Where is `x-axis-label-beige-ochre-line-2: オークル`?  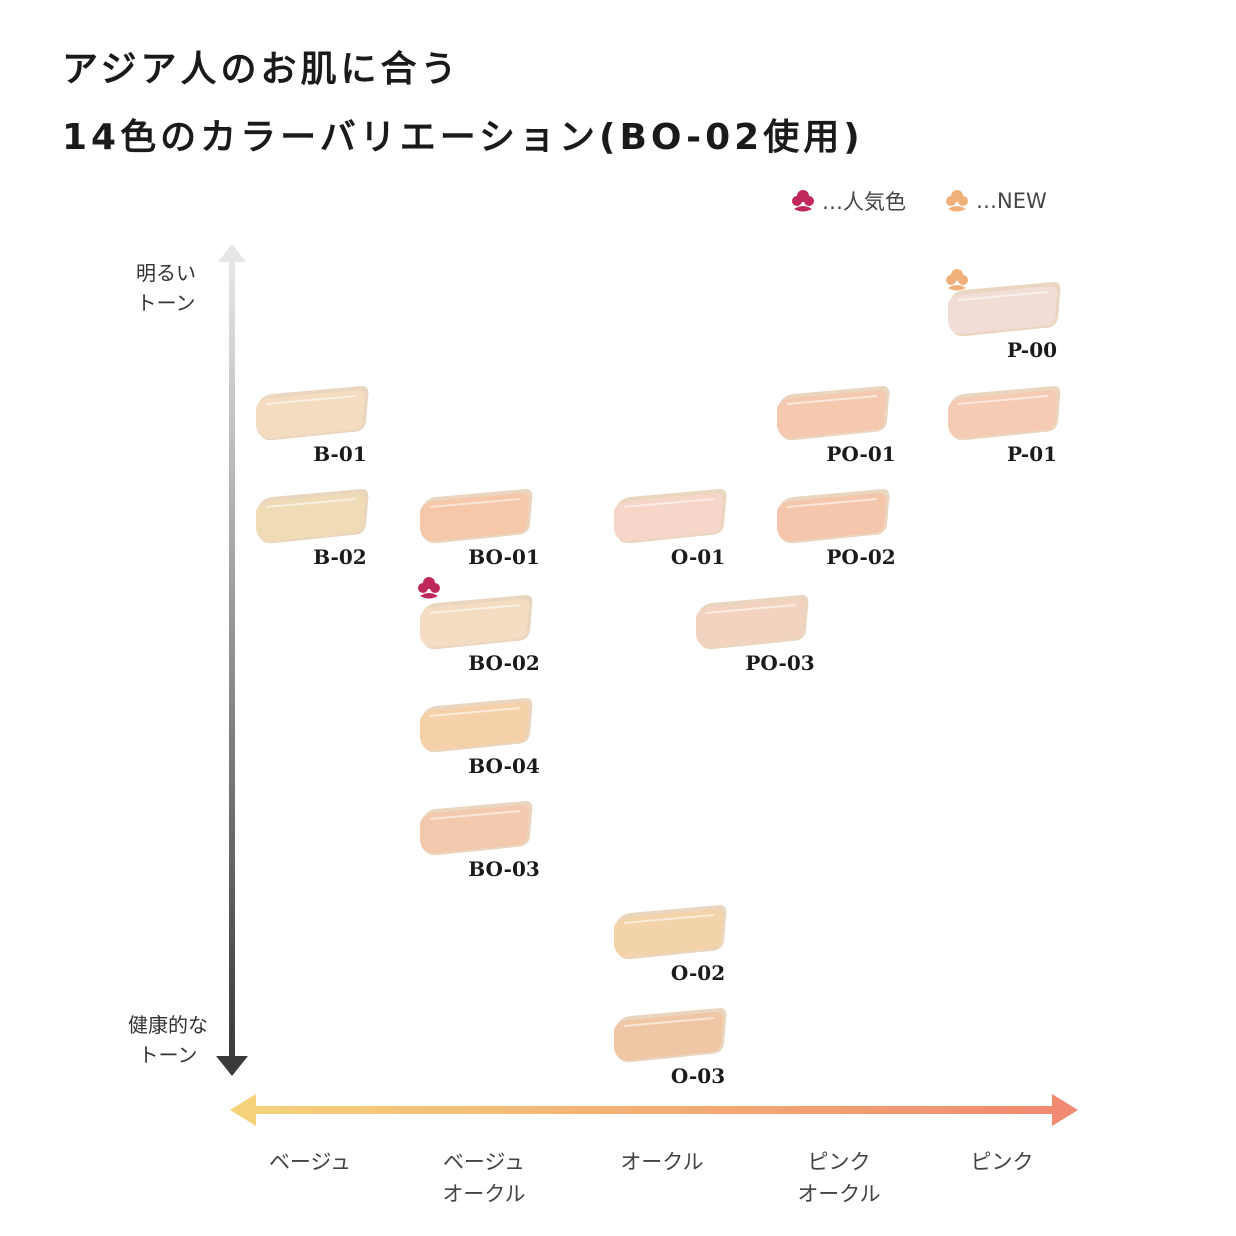
x-axis-label-beige-ochre-line-2: オークル is located at coordinates (484, 1194).